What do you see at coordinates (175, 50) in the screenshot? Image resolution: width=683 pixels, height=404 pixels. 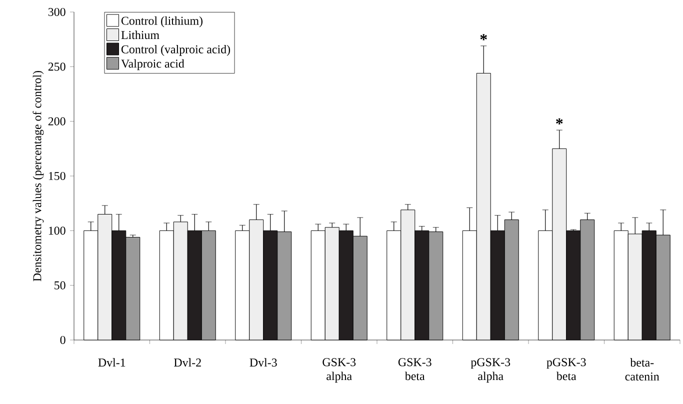 I see `legend-label: Control (valproic acid)` at bounding box center [175, 50].